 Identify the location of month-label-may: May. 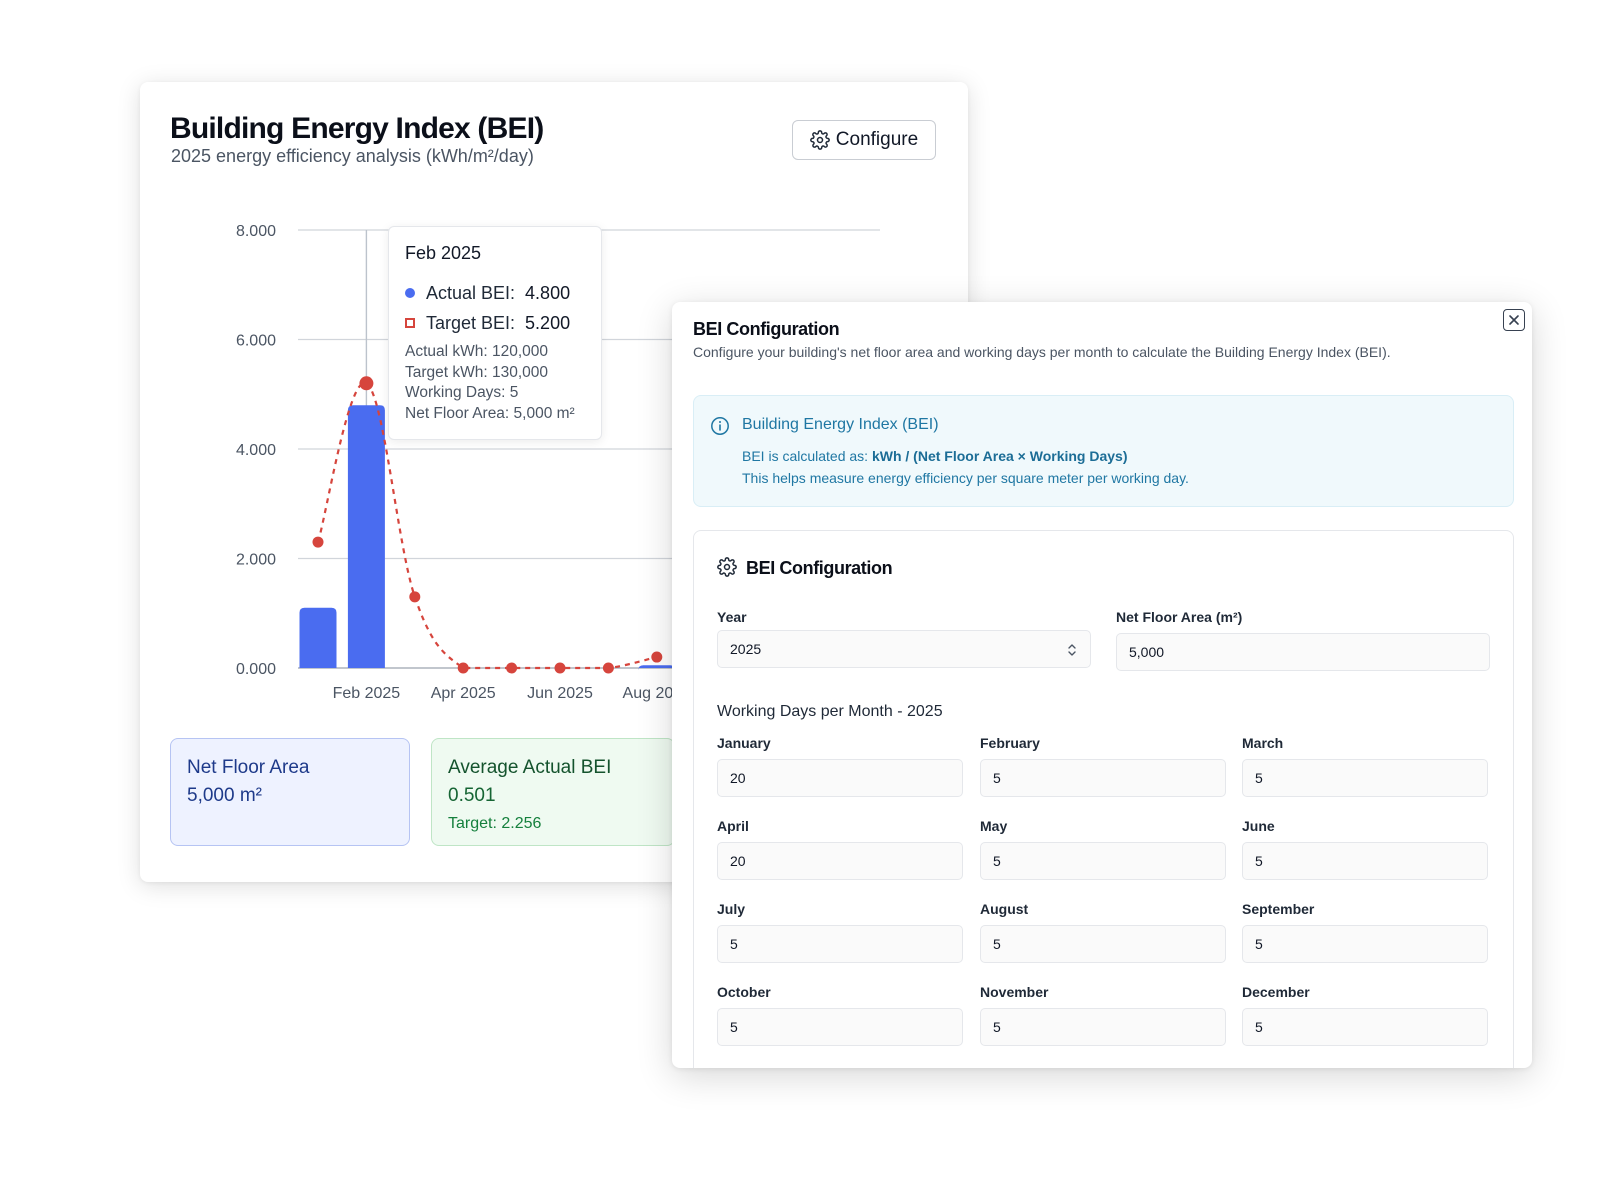
(994, 826).